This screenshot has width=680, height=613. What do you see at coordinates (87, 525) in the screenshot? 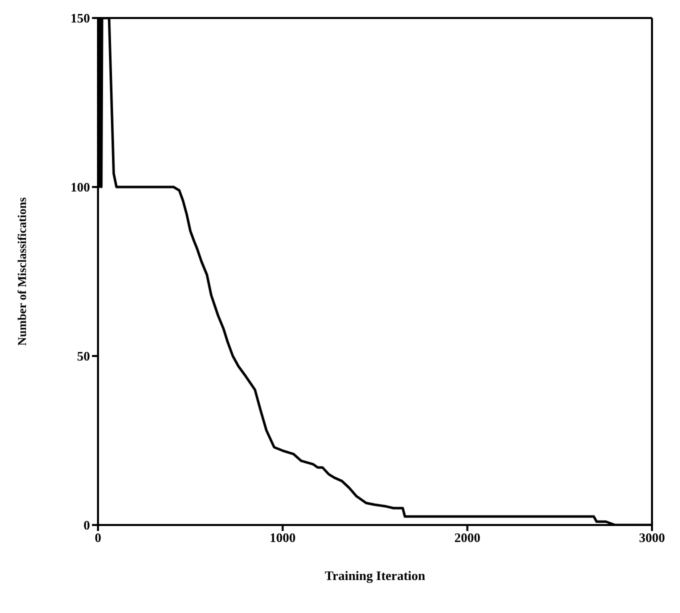
I see `y-tick-label: 0` at bounding box center [87, 525].